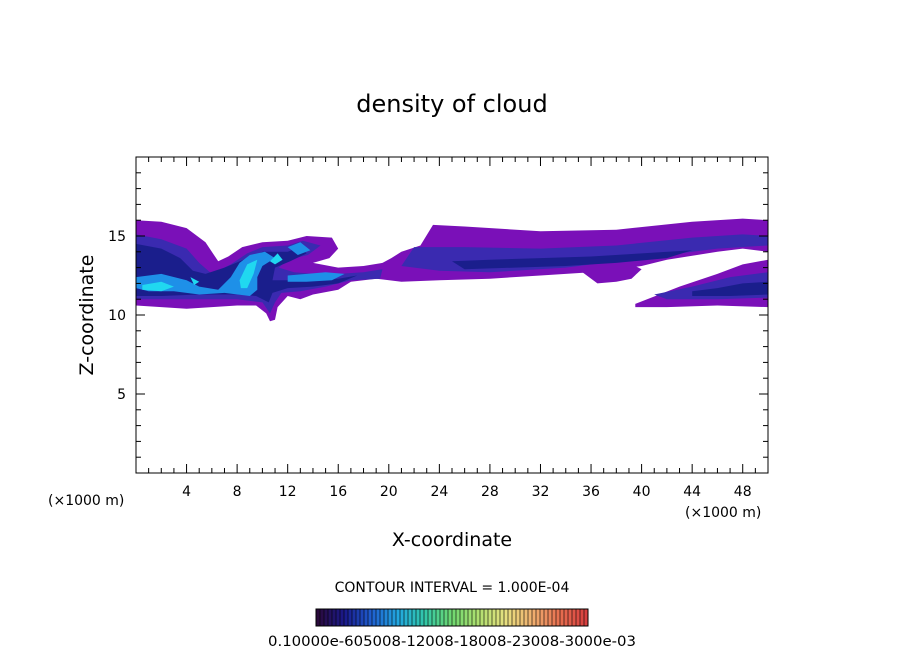  Describe the element at coordinates (87, 315) in the screenshot. I see `y-axis-label: Z-coordinate` at that location.